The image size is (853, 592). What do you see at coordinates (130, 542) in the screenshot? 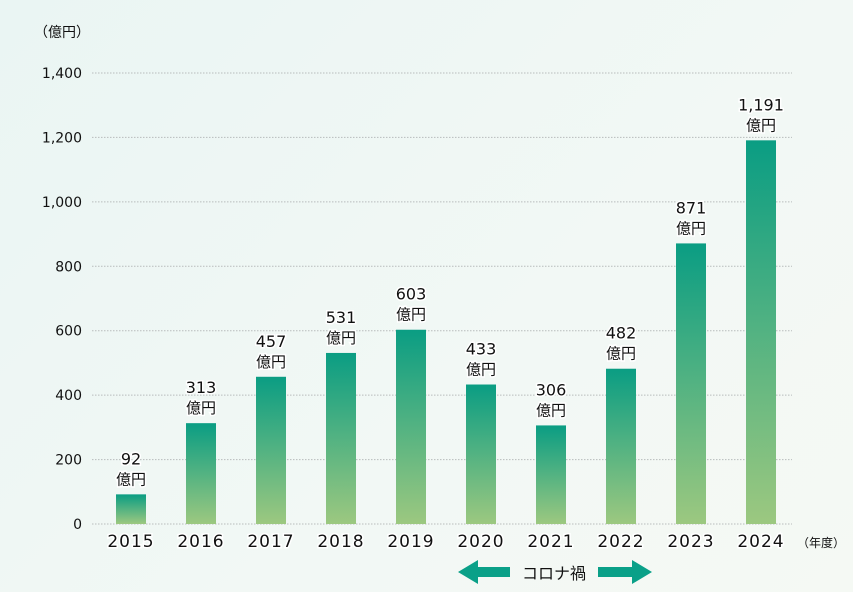
I see `x-tick-label: 2015` at bounding box center [130, 542].